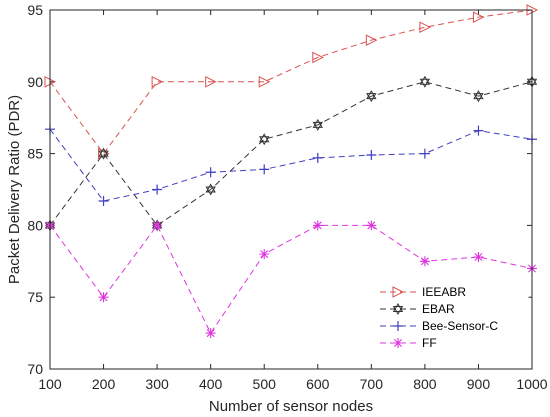 The height and width of the screenshot is (417, 550). What do you see at coordinates (35, 10) in the screenshot?
I see `y-tick-label: 95` at bounding box center [35, 10].